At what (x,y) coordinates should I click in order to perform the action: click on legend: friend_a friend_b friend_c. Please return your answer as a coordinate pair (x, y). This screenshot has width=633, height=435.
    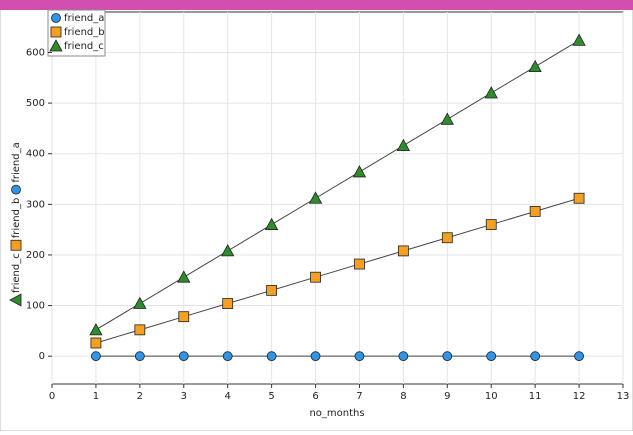
    Looking at the image, I should click on (76, 33).